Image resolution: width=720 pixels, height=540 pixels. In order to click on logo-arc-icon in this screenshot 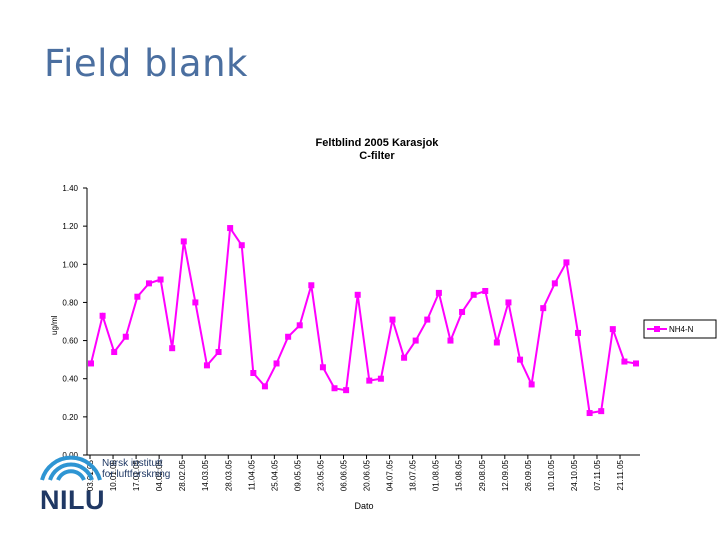, I will do `click(71, 468)`.